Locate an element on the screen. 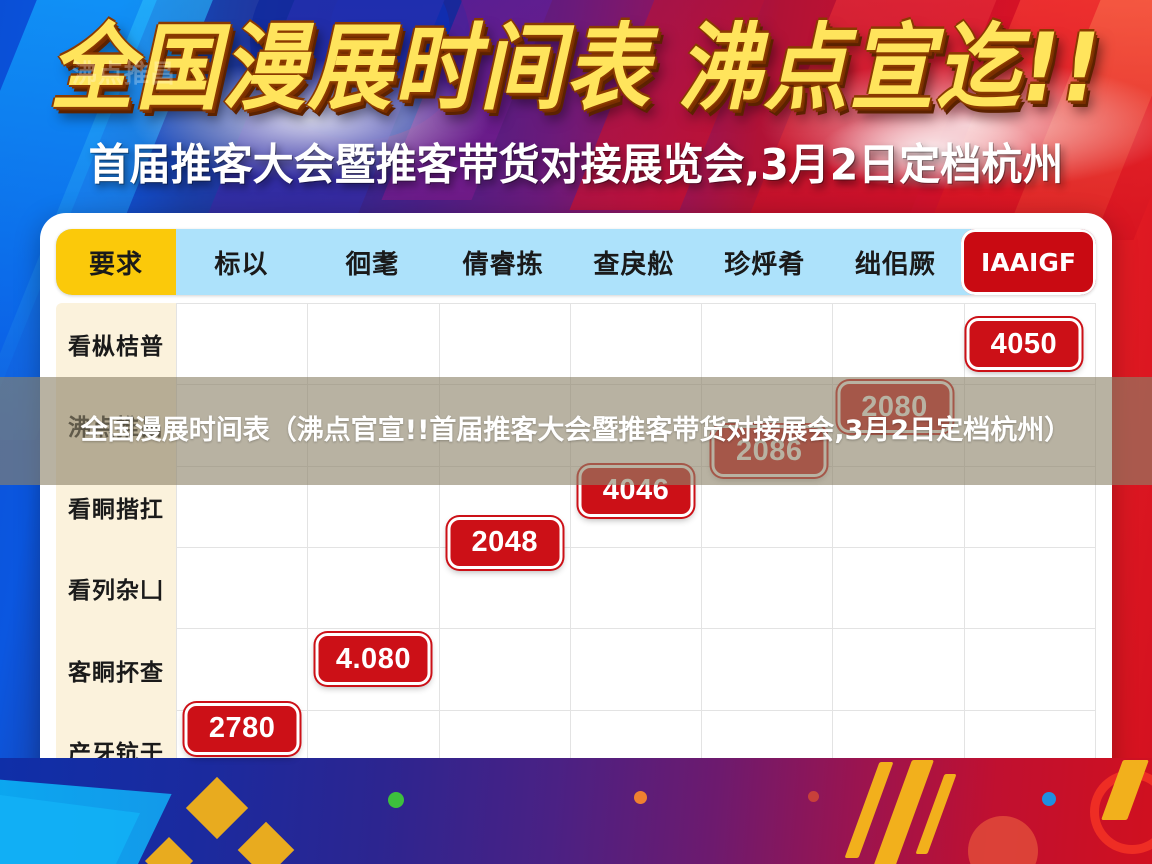 Image resolution: width=1152 pixels, height=864 pixels. caption-overlay-band: 全国漫展时间表（沸点官宣!!首届推客大会暨推客带货对接展会,3月2日定档杭州） is located at coordinates (576, 431).